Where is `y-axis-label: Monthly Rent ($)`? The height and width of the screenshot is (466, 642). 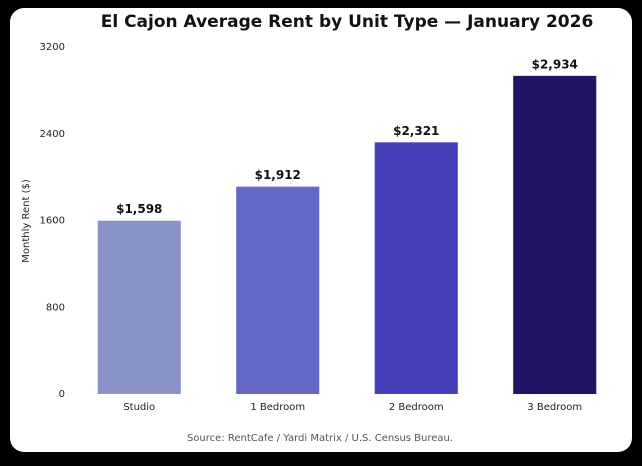
y-axis-label: Monthly Rent ($) is located at coordinates (26, 221).